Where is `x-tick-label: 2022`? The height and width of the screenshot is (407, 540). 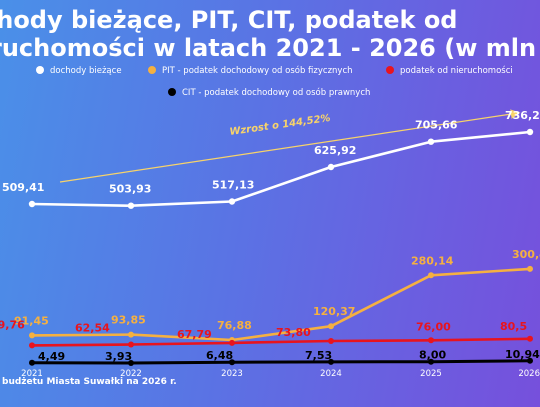 x-tick-label: 2022 is located at coordinates (131, 374).